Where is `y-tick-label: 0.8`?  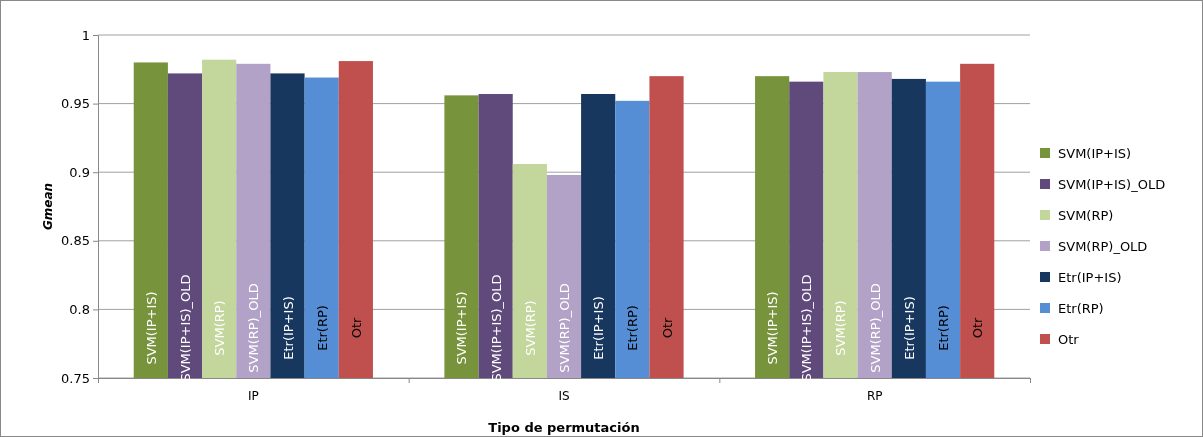
y-tick-label: 0.8 is located at coordinates (79, 310).